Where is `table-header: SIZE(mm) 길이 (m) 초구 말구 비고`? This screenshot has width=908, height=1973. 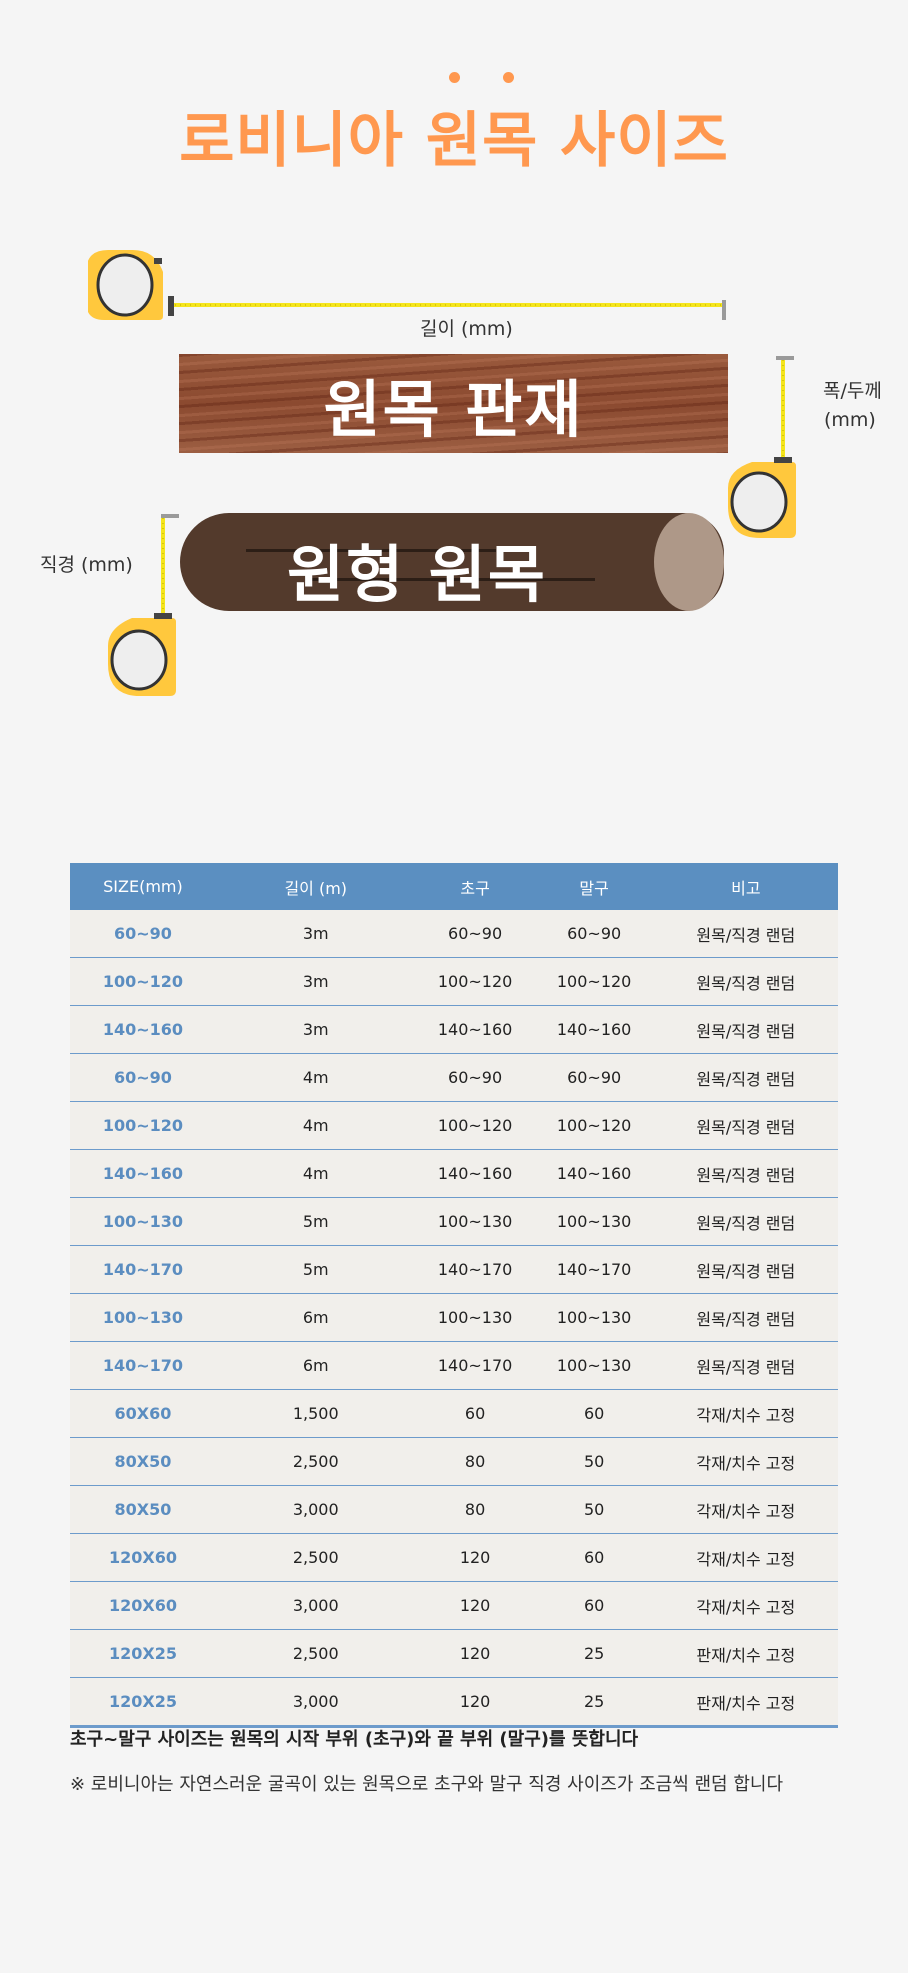 table-header: SIZE(mm) 길이 (m) 초구 말구 비고 is located at coordinates (454, 886).